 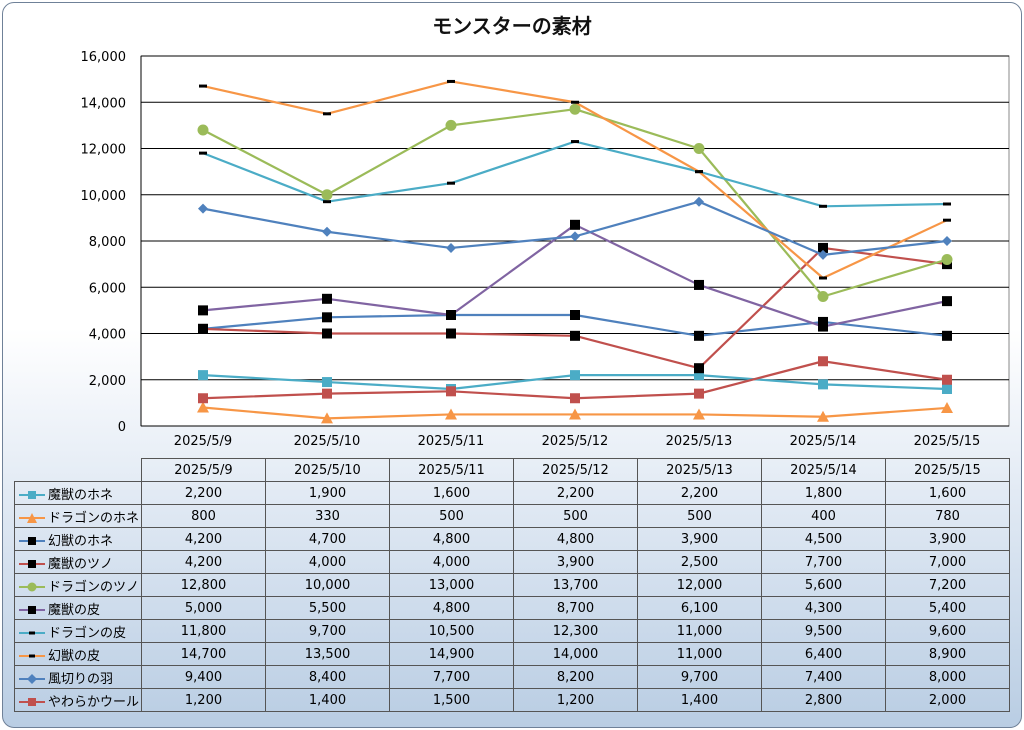 What do you see at coordinates (104, 57) in the screenshot?
I see `y-tick-label: 16,000` at bounding box center [104, 57].